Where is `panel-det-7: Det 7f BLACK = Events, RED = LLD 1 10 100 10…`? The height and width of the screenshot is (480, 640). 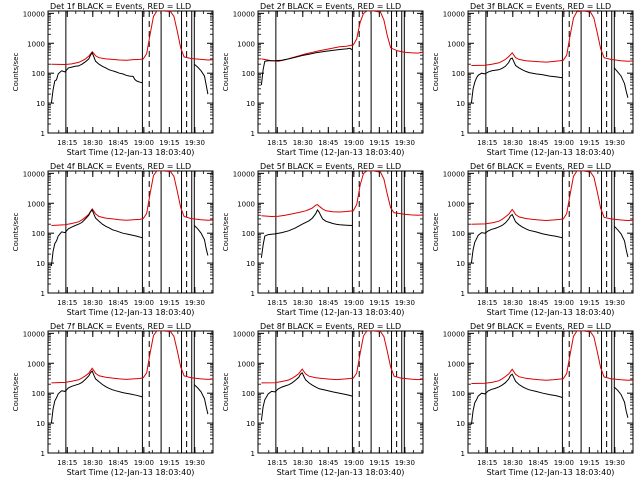
panel-det-7: Det 7f BLACK = Events, RED = LLD 1 10 100 10… is located at coordinates (113, 399).